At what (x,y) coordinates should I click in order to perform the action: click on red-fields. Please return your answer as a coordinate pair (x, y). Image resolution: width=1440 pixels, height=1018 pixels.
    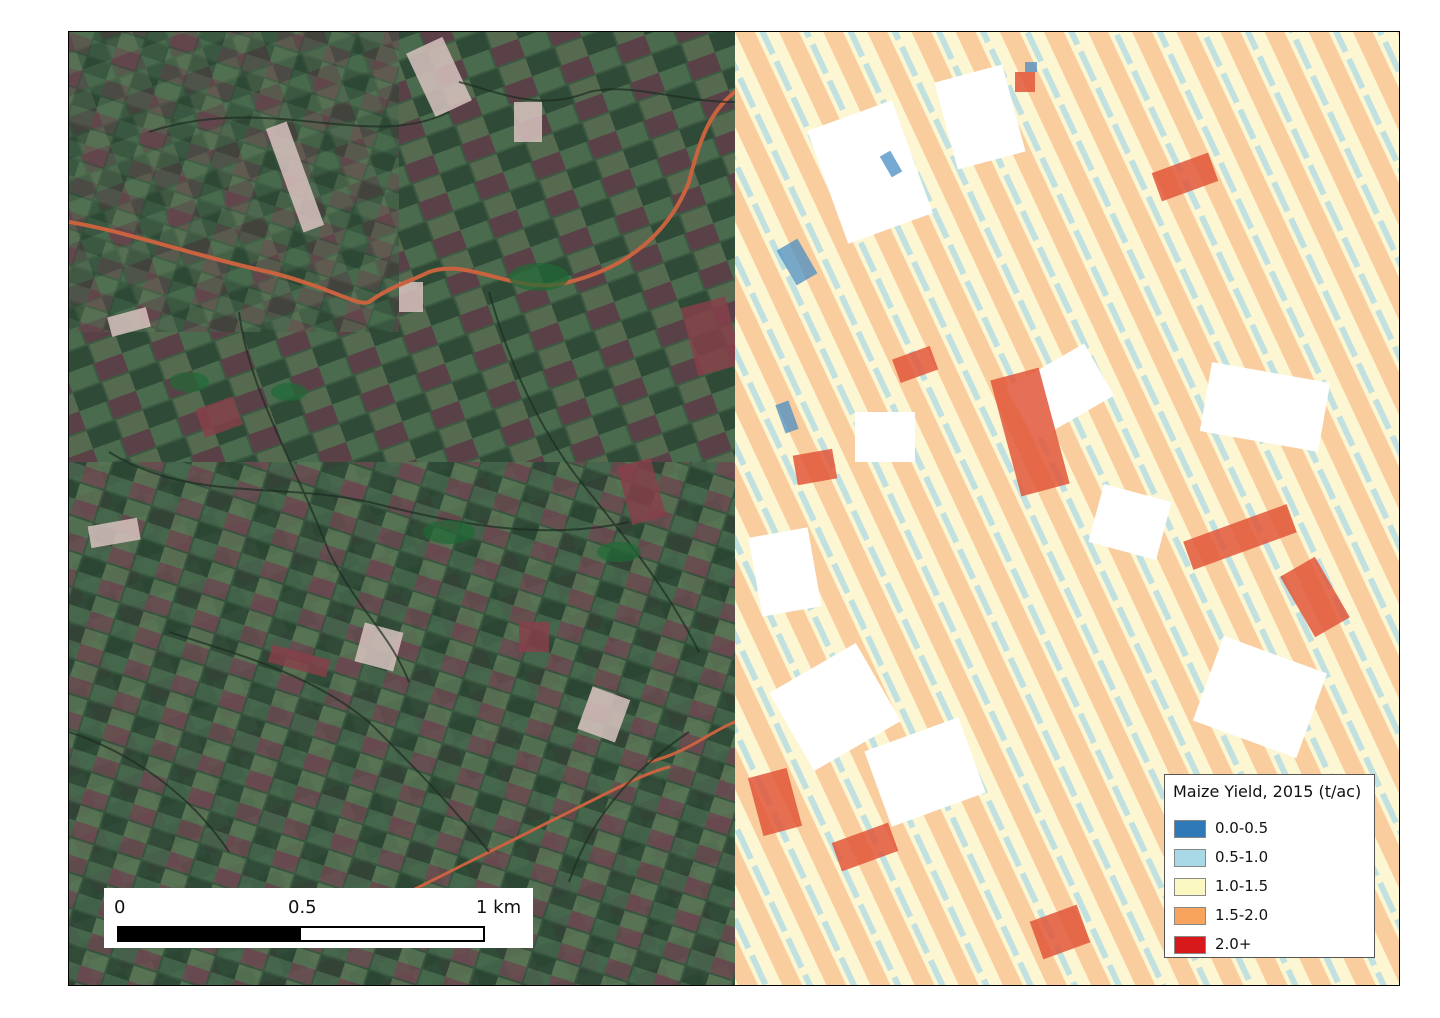
    Looking at the image, I should click on (465, 487).